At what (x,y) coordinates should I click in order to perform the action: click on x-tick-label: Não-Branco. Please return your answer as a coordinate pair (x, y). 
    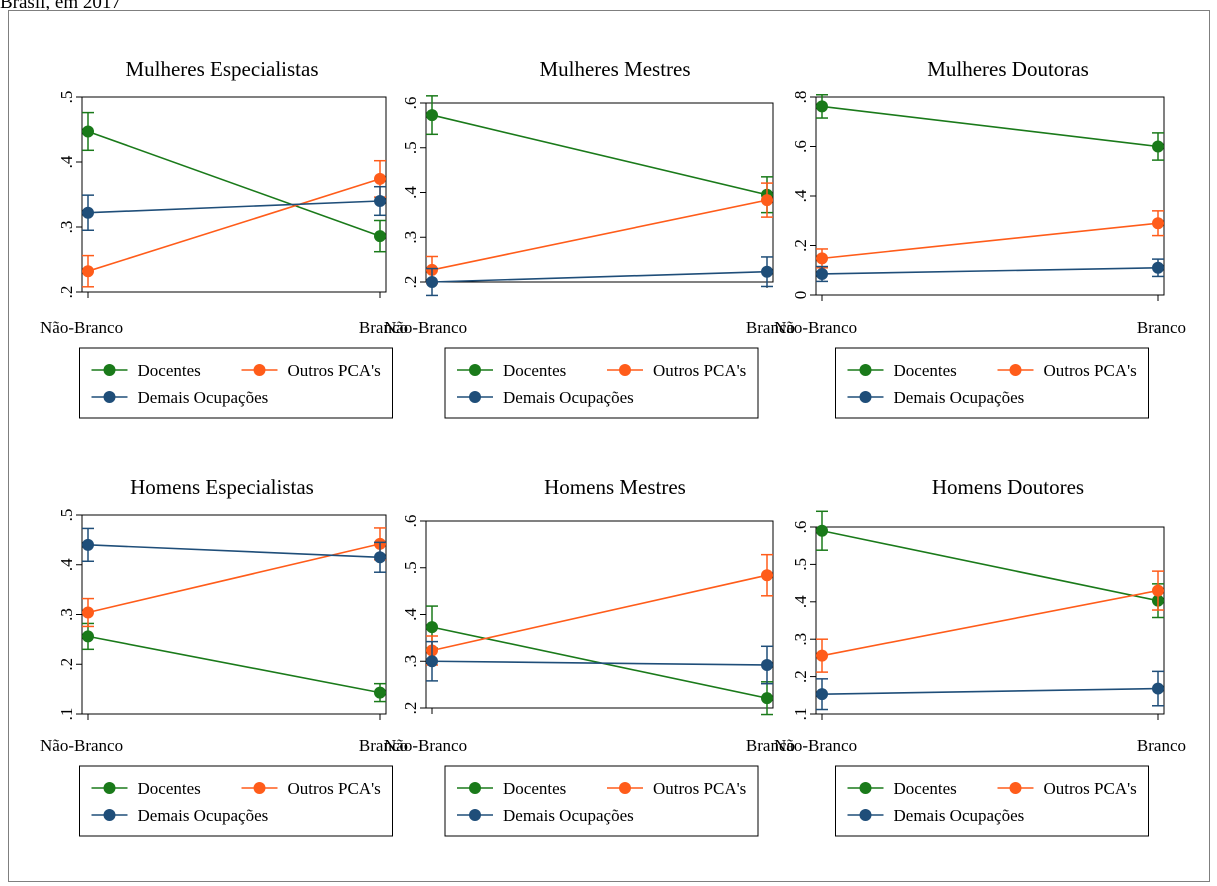
    Looking at the image, I should click on (81, 745).